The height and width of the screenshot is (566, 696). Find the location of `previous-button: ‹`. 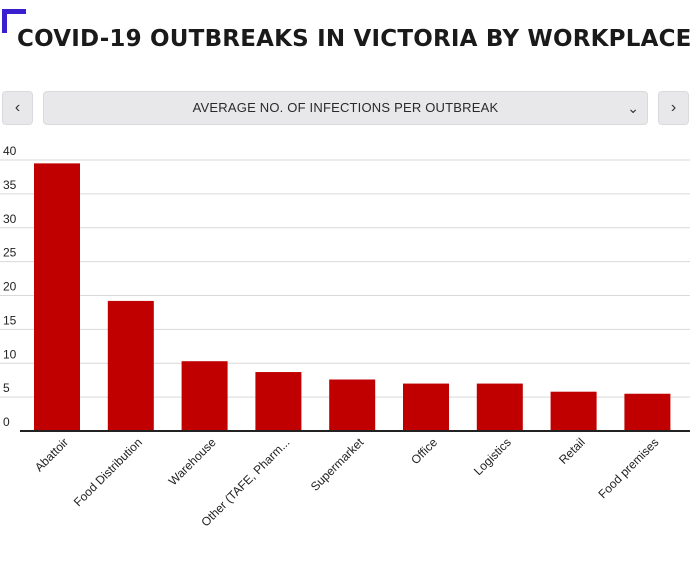

previous-button: ‹ is located at coordinates (17, 108).